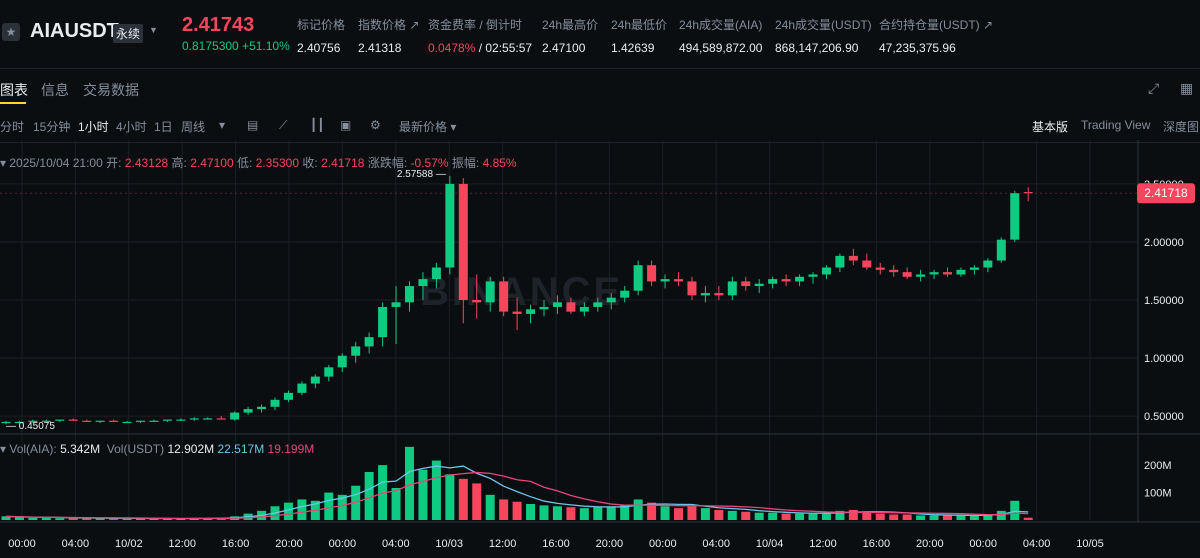  What do you see at coordinates (556, 544) in the screenshot?
I see `time-axis-tick: 16:00` at bounding box center [556, 544].